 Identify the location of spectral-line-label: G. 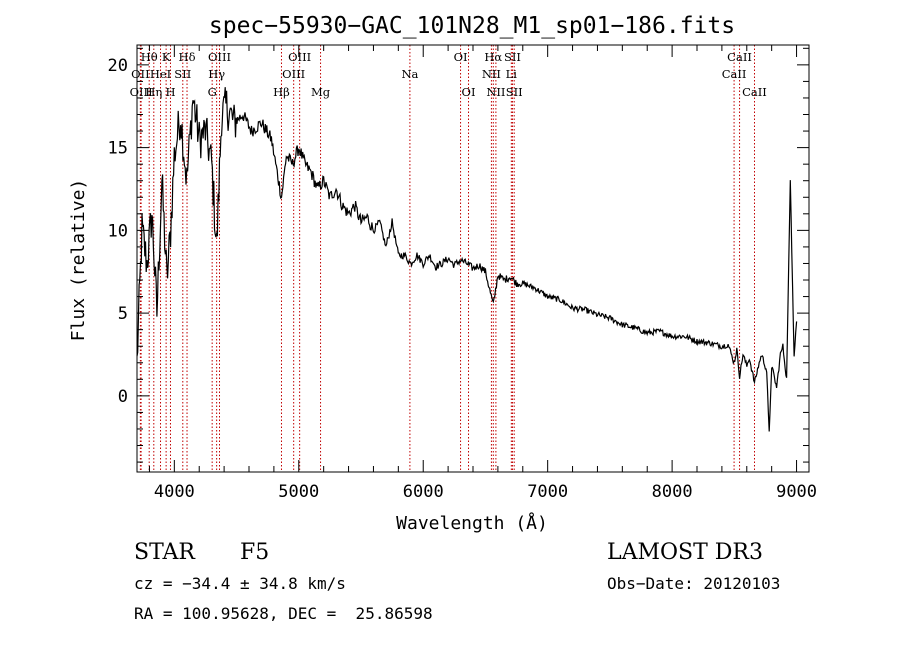
(212, 92).